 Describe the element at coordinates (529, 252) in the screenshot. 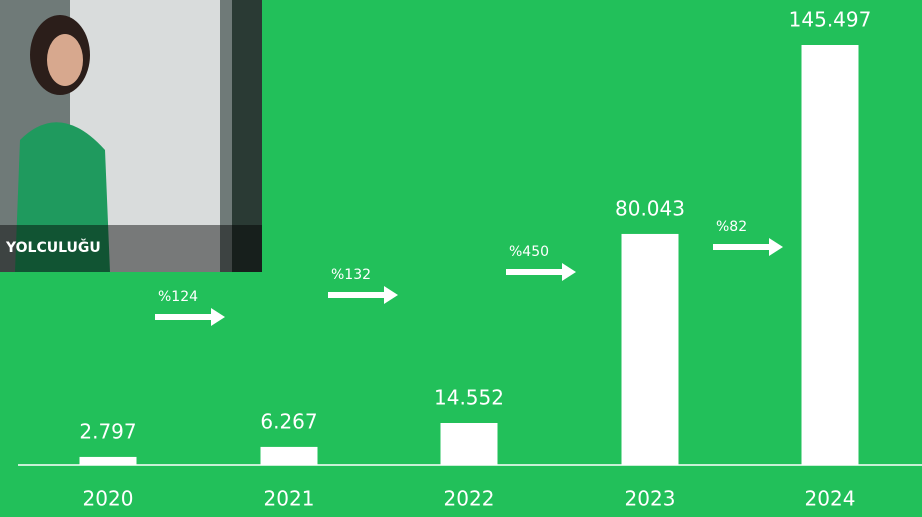

I see `growth-label: %450` at that location.